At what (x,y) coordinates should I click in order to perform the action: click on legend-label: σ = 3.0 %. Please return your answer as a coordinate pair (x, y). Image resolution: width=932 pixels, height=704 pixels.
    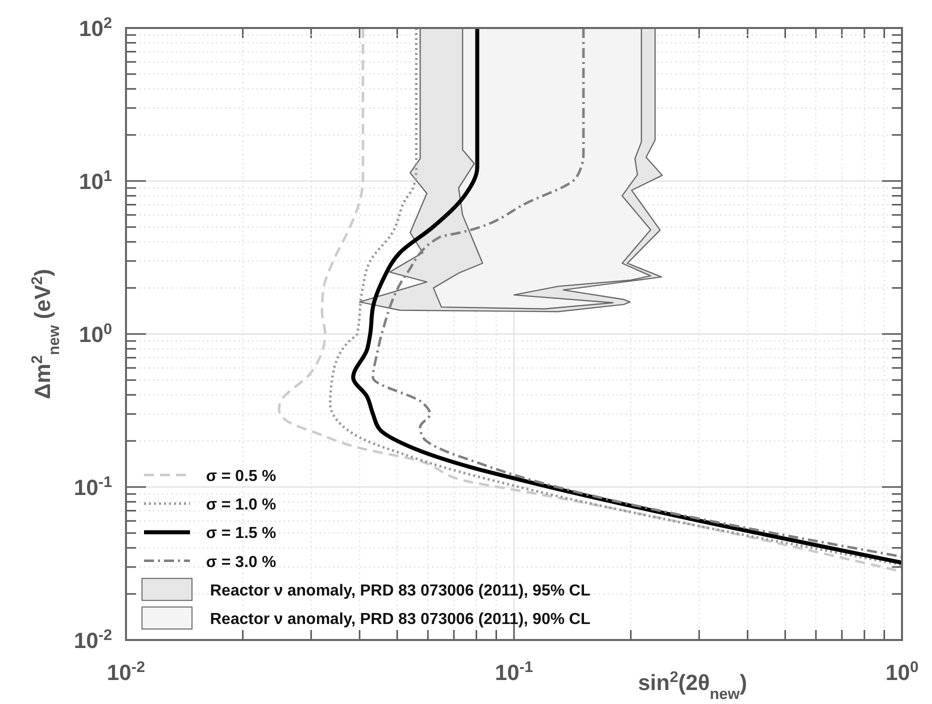
    Looking at the image, I should click on (241, 562).